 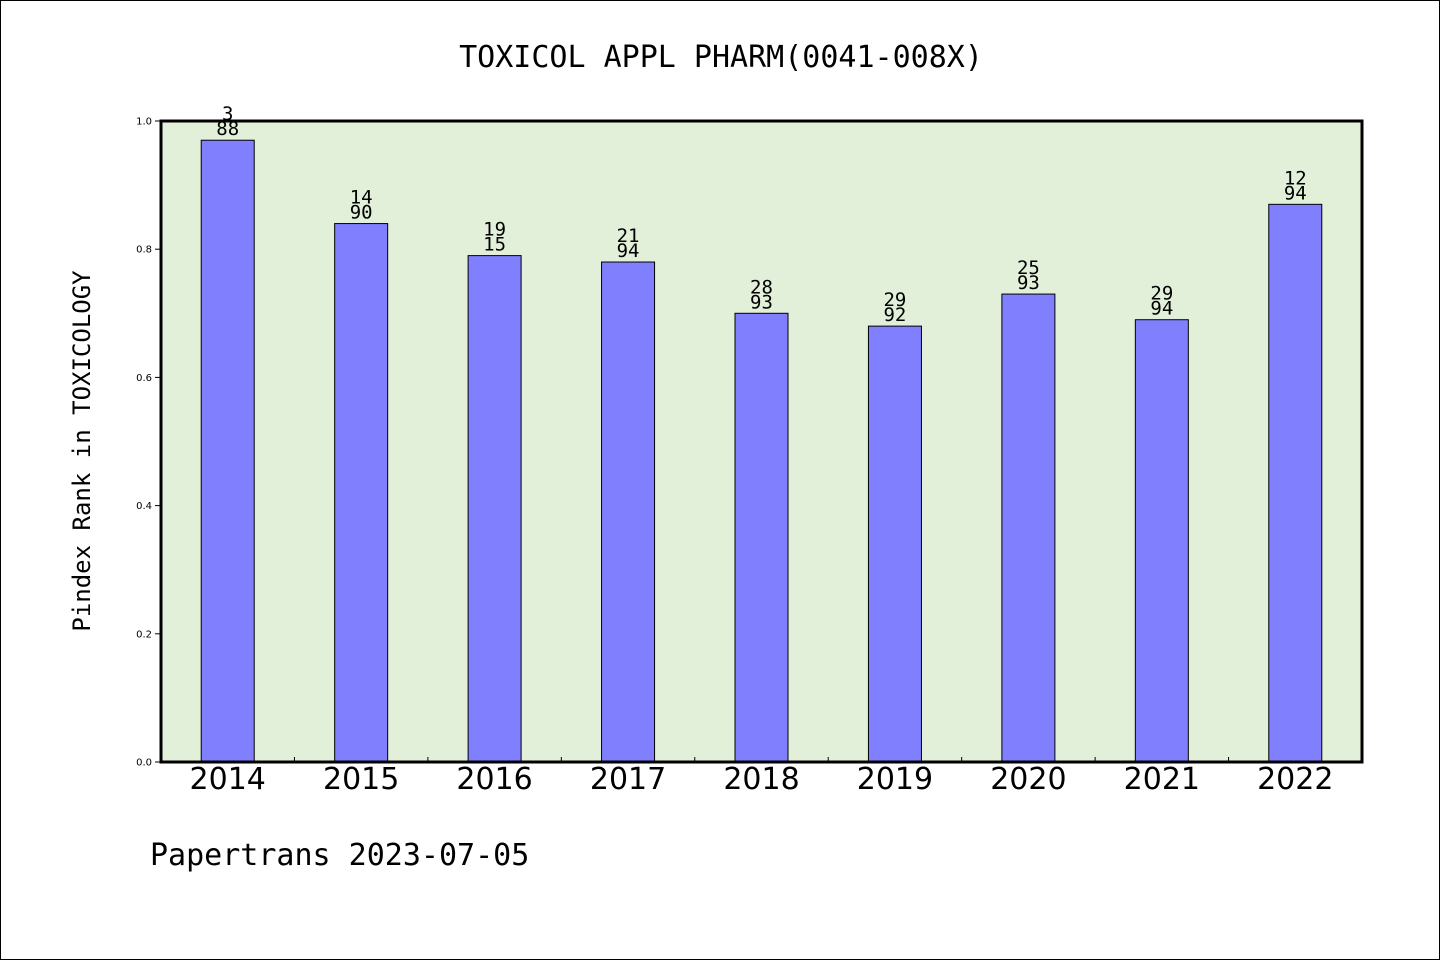 I want to click on y-axis-label: Pindex Rank in TOXICOLOGY, so click(x=82, y=451).